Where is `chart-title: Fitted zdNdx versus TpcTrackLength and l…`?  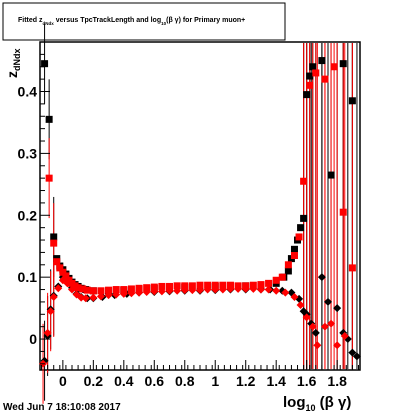
chart-title: Fitted zdNdx versus TpcTrackLength and l… is located at coordinates (131, 21).